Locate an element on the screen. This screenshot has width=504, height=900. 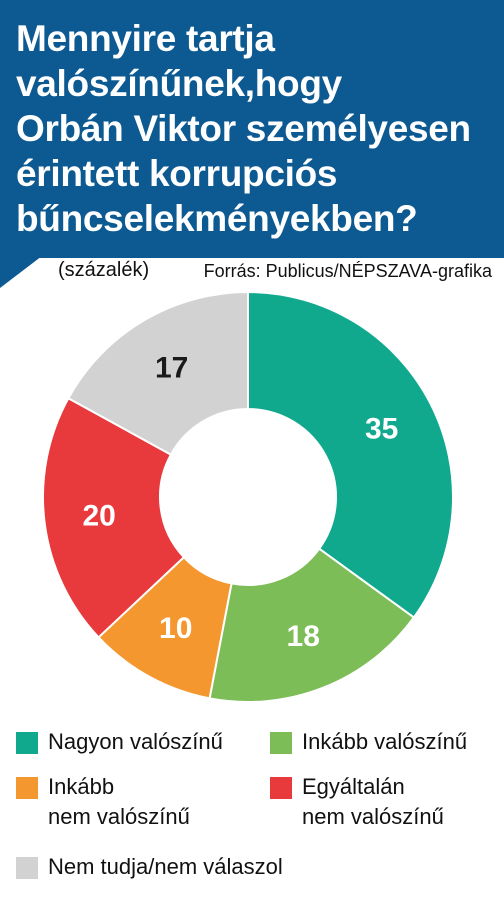
legend-label: Egyáltalán nem valószínű is located at coordinates (373, 802).